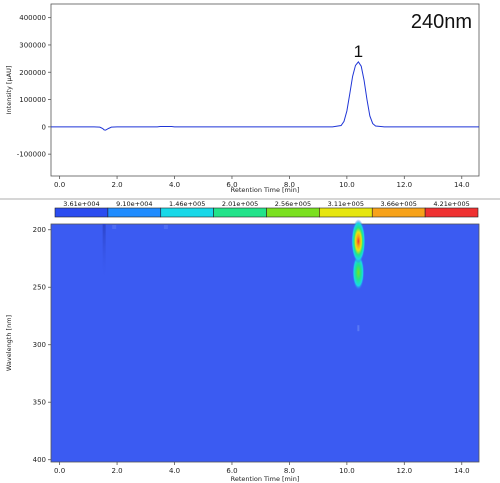  I want to click on chromatogram-x-ticks: 0.0 2.0 4.0 6.0 8.0 10.0 12.0 14.0, so click(262, 182).